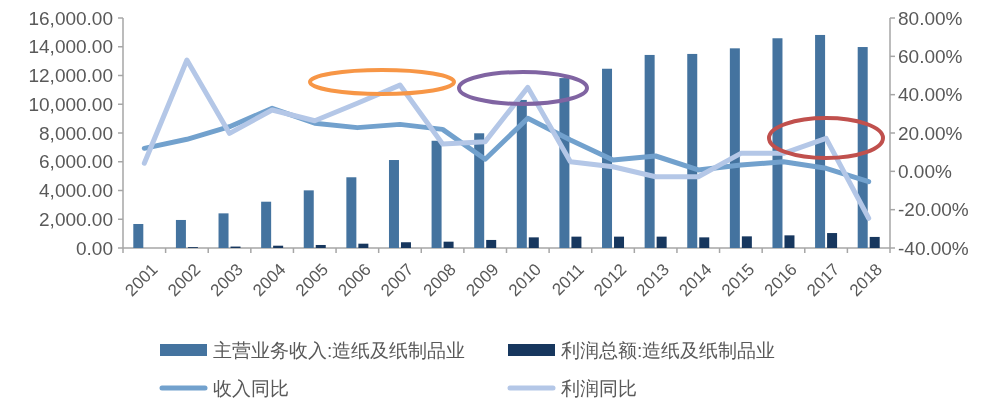  Describe the element at coordinates (70, 75) in the screenshot. I see `y-tick-label: 12,000.00` at that location.